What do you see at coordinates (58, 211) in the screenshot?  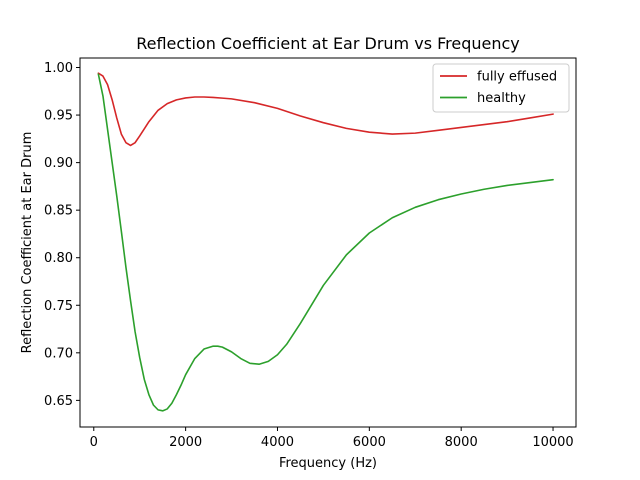 I see `y-tick-label: 0.85` at bounding box center [58, 211].